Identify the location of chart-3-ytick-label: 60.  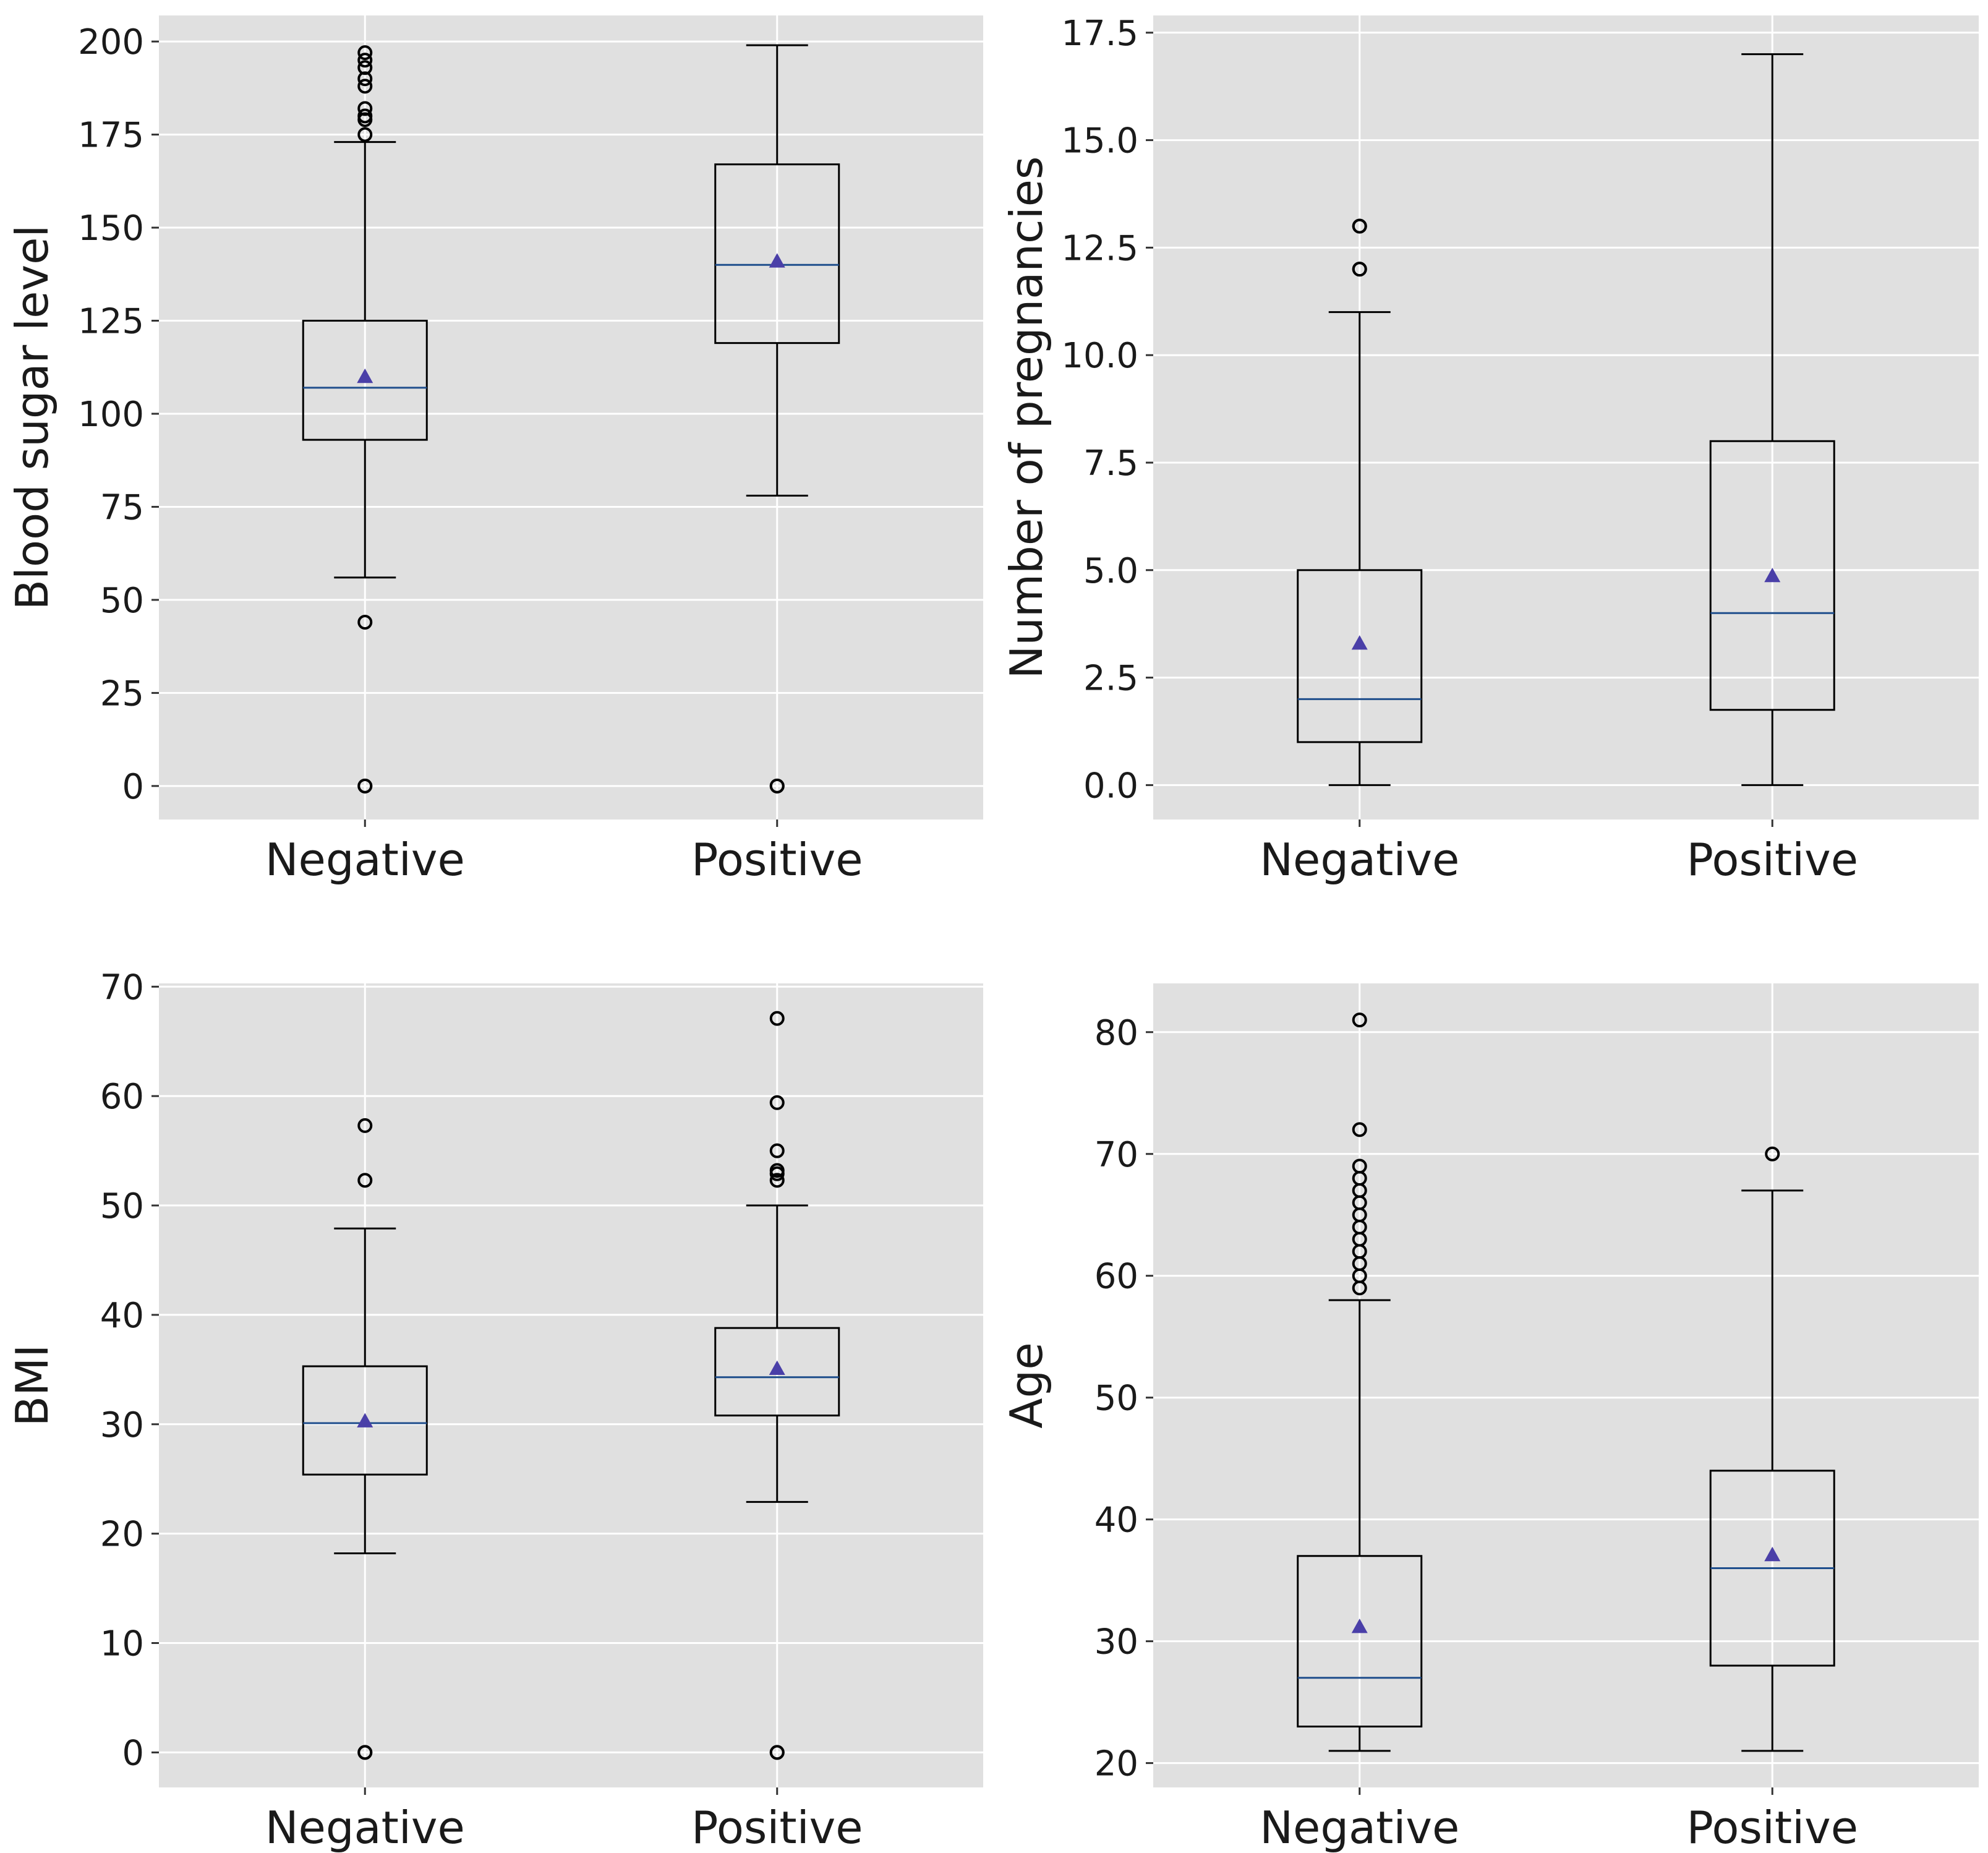
(122, 1097).